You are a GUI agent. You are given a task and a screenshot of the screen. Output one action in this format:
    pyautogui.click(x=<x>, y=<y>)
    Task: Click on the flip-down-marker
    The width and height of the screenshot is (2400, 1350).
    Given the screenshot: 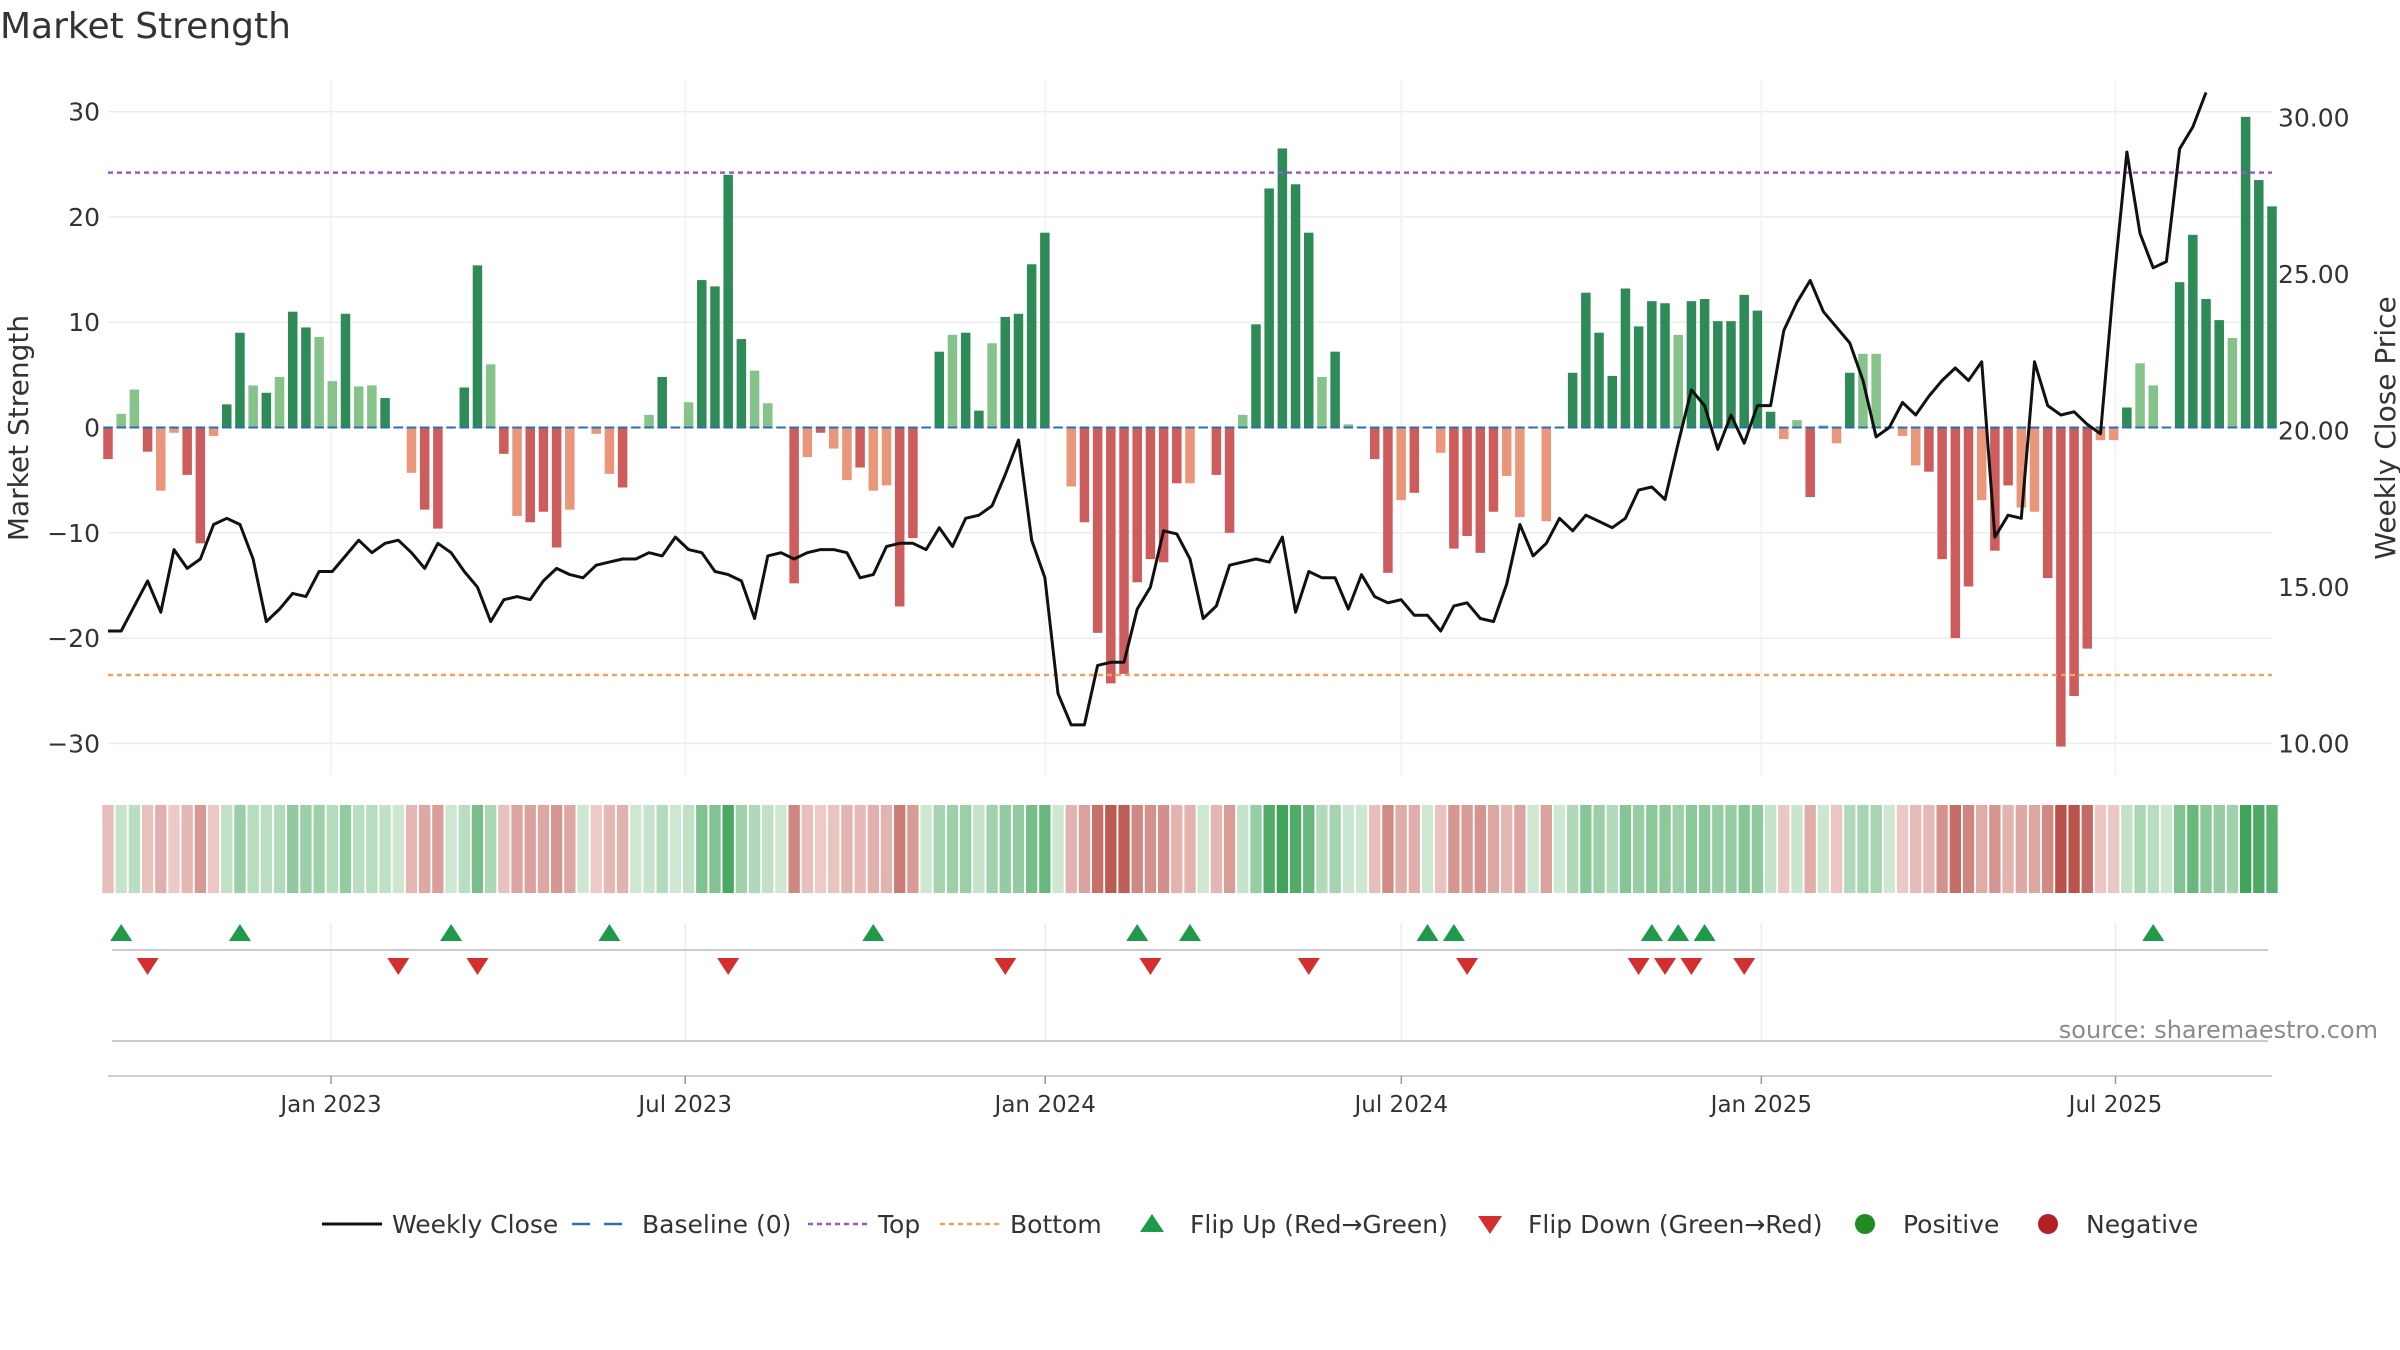 What is the action you would take?
    pyautogui.click(x=1744, y=966)
    